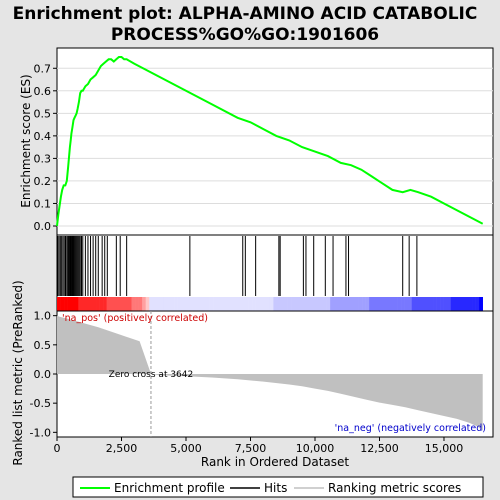 The height and width of the screenshot is (500, 500). I want to click on metric-y-axis-label: Ranked list metric (PreRanked), so click(18, 372).